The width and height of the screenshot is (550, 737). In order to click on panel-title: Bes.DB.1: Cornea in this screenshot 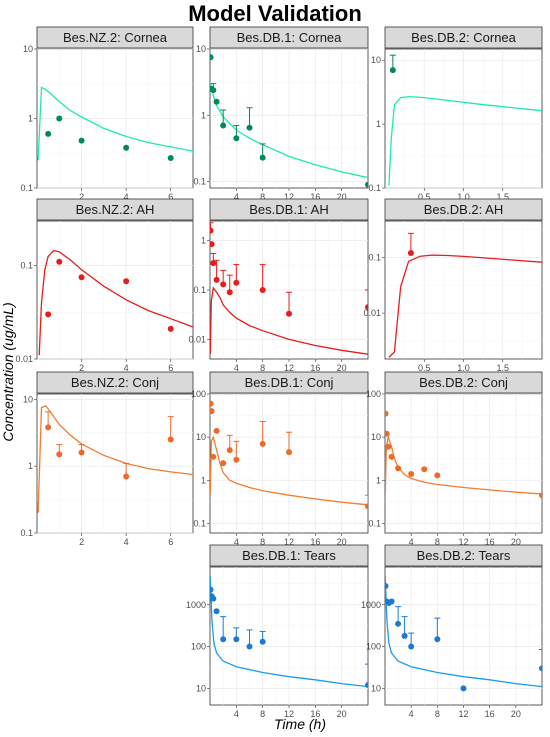, I will do `click(290, 37)`.